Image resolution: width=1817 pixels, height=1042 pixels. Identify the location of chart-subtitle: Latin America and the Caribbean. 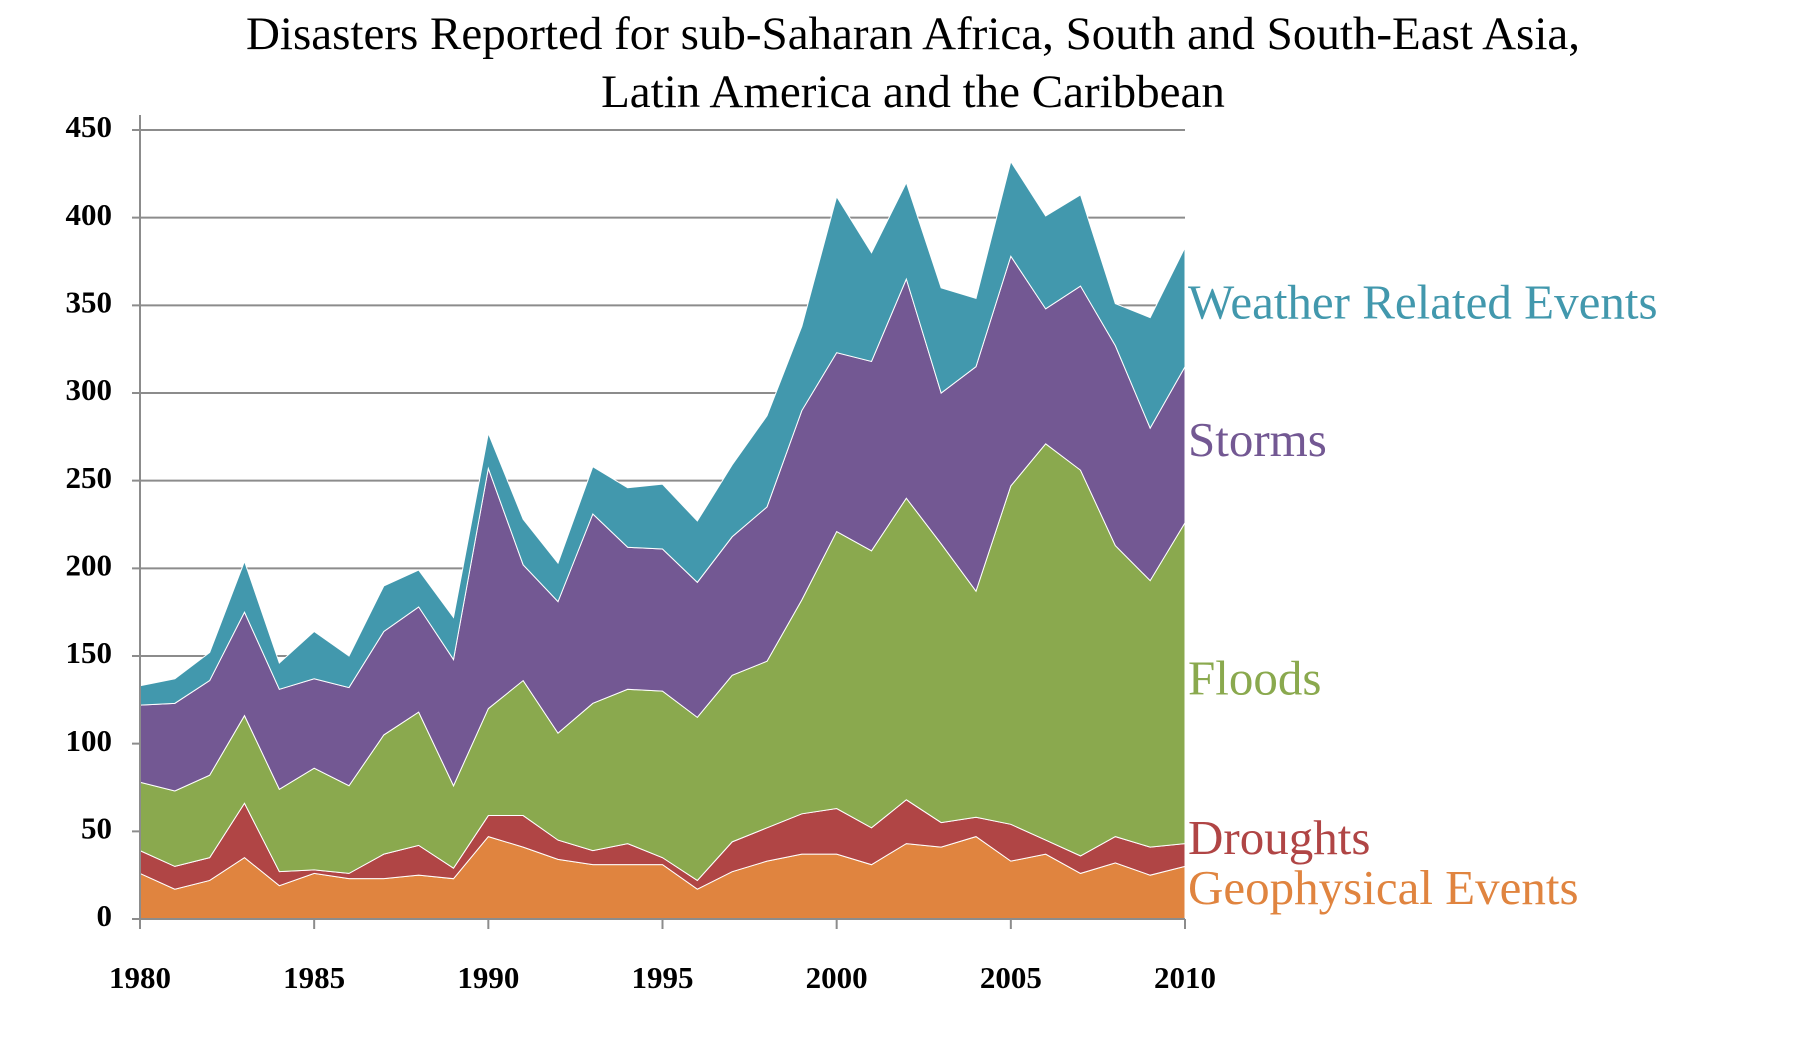
(913, 92).